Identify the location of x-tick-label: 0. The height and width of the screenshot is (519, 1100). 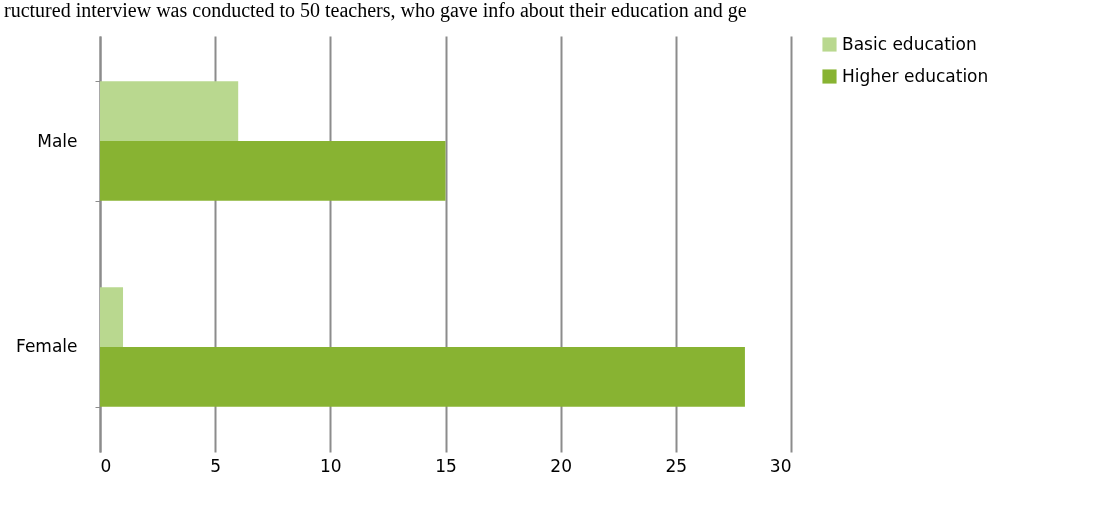
(106, 465).